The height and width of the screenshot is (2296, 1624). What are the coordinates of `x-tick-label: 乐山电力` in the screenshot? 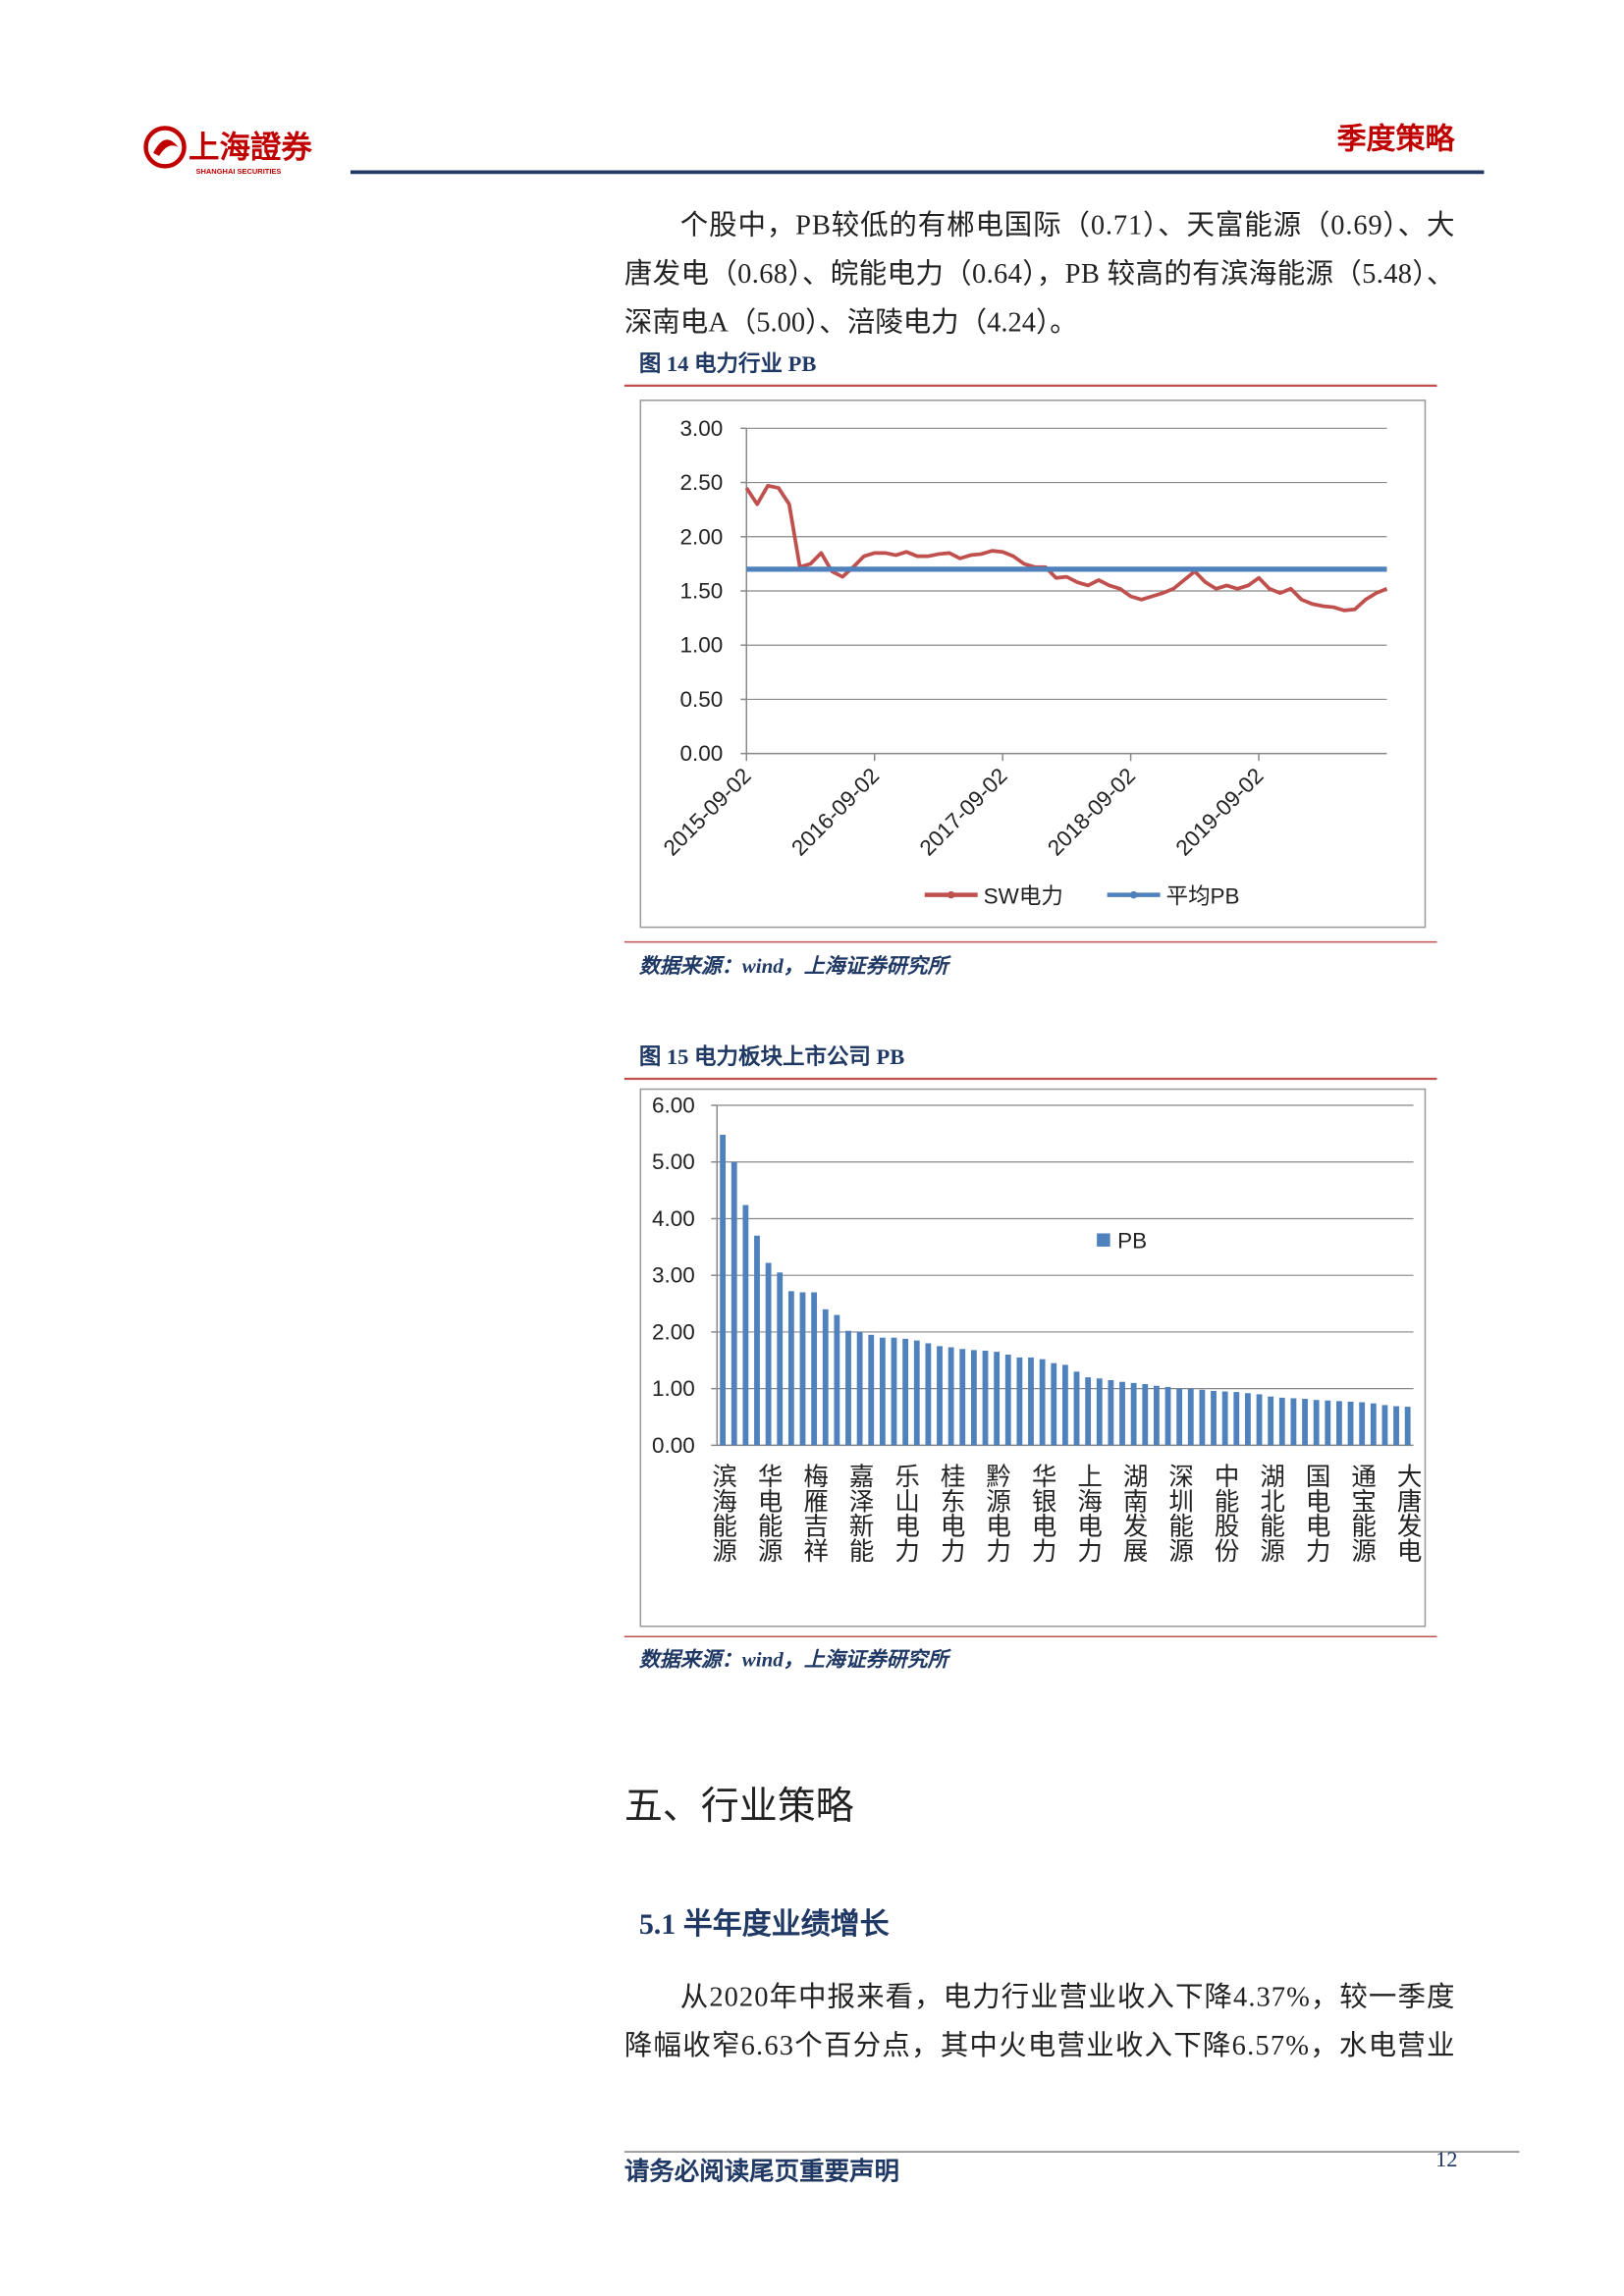 It's located at (906, 1513).